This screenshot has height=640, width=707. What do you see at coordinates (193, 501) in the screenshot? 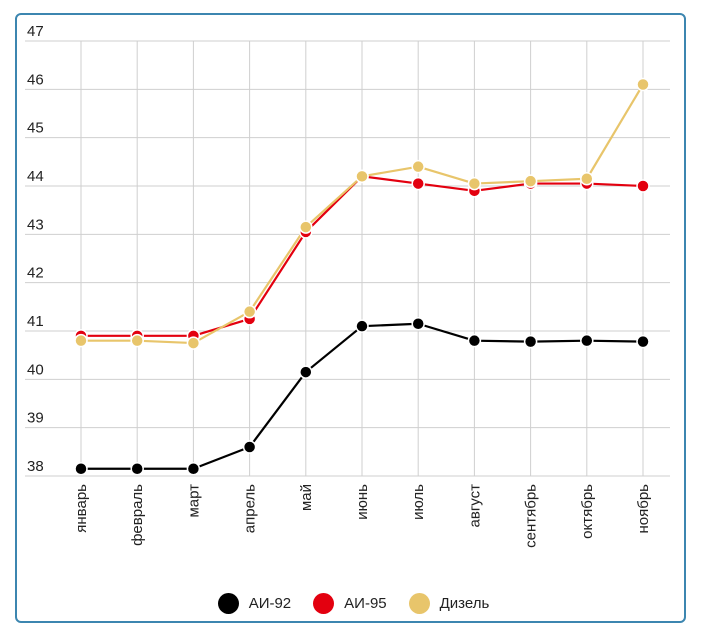
I see `x-tick-label: март` at bounding box center [193, 501].